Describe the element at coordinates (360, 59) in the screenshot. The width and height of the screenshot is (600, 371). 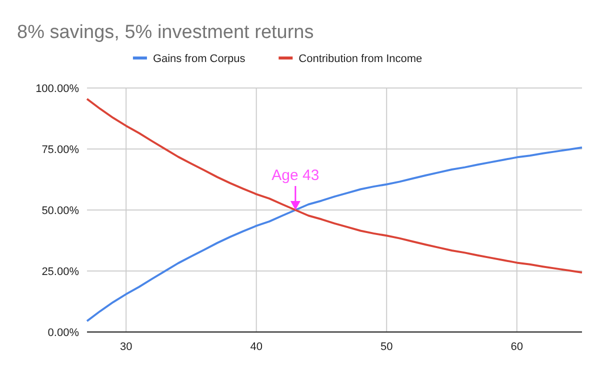
I see `legend-label: Contribution from Income` at that location.